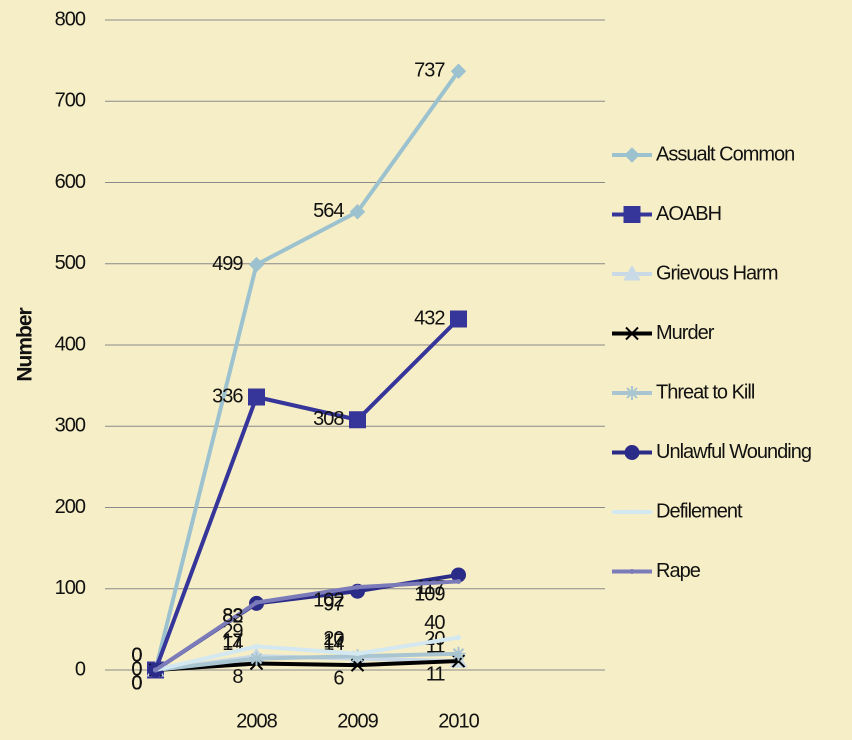  What do you see at coordinates (678, 571) in the screenshot?
I see `legend-label: Rape` at bounding box center [678, 571].